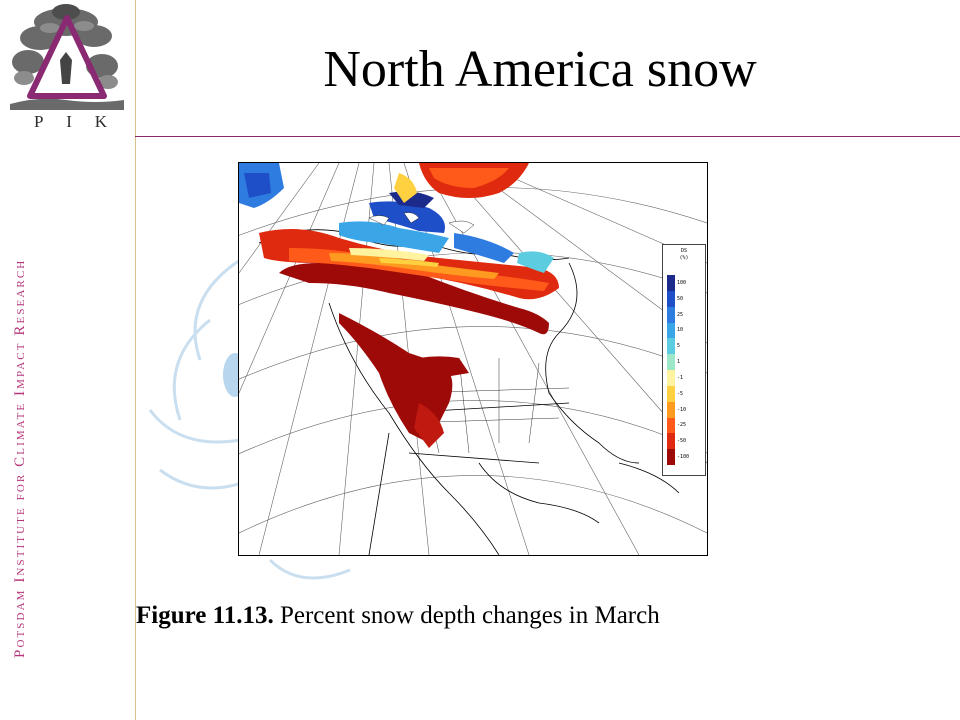  Describe the element at coordinates (466, 615) in the screenshot. I see `figure-description: Percent snow depth changes in March` at that location.